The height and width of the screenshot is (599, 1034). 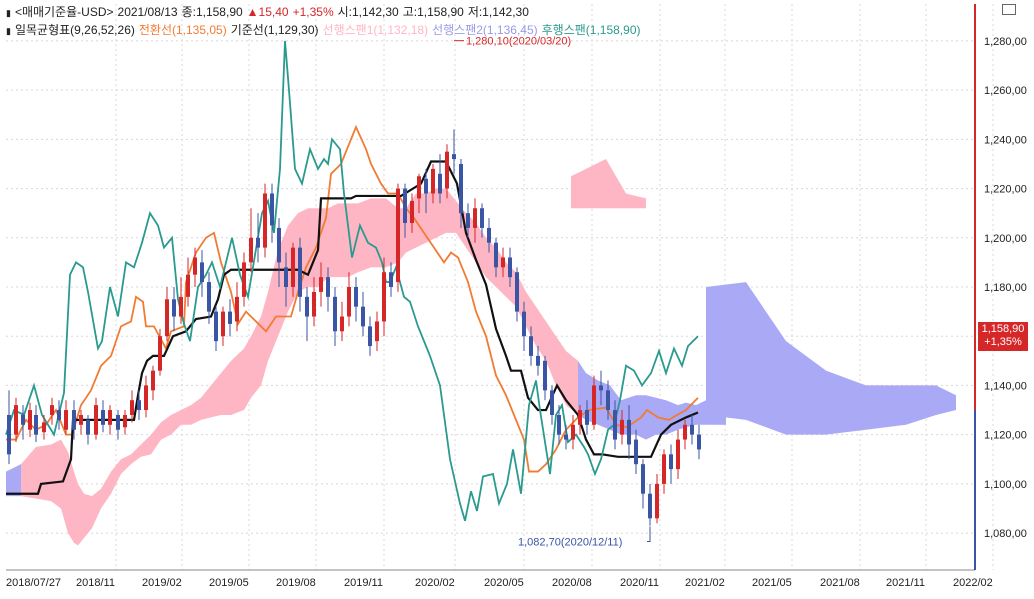 What do you see at coordinates (1005, 42) in the screenshot?
I see `y-tick-label: 1,280,00` at bounding box center [1005, 42].